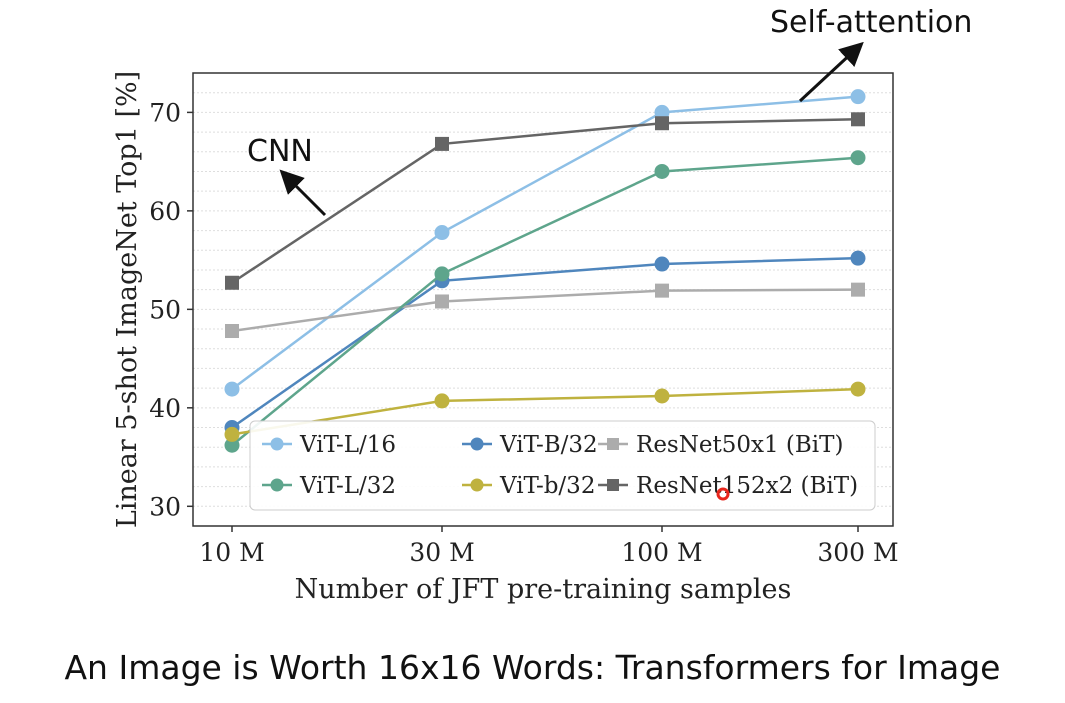 The width and height of the screenshot is (1065, 703). I want to click on legend-box, so click(562, 465).